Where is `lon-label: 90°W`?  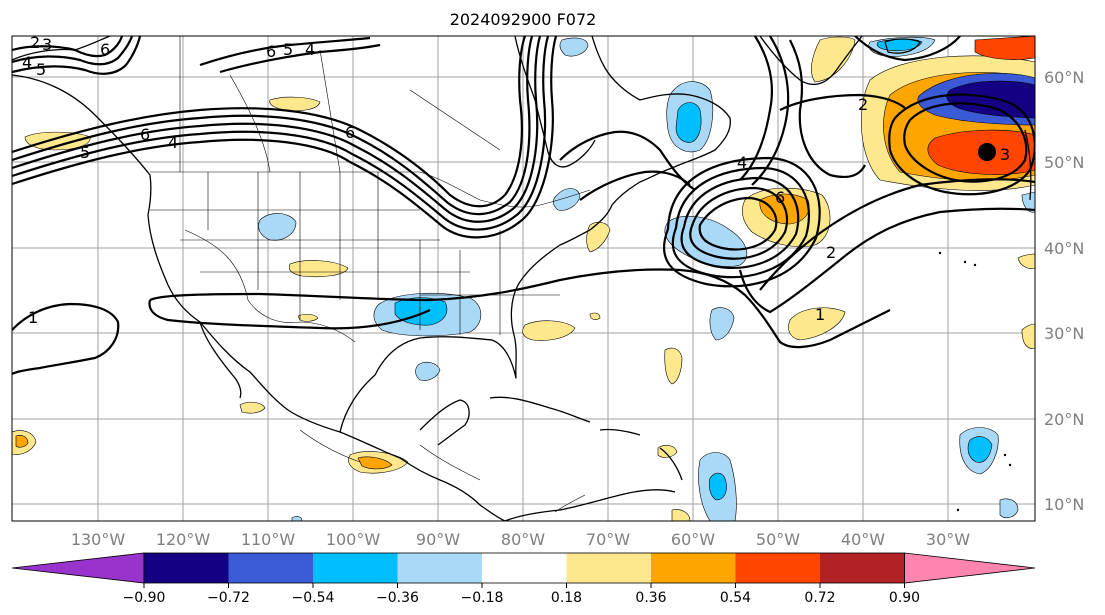
lon-label: 90°W is located at coordinates (438, 539).